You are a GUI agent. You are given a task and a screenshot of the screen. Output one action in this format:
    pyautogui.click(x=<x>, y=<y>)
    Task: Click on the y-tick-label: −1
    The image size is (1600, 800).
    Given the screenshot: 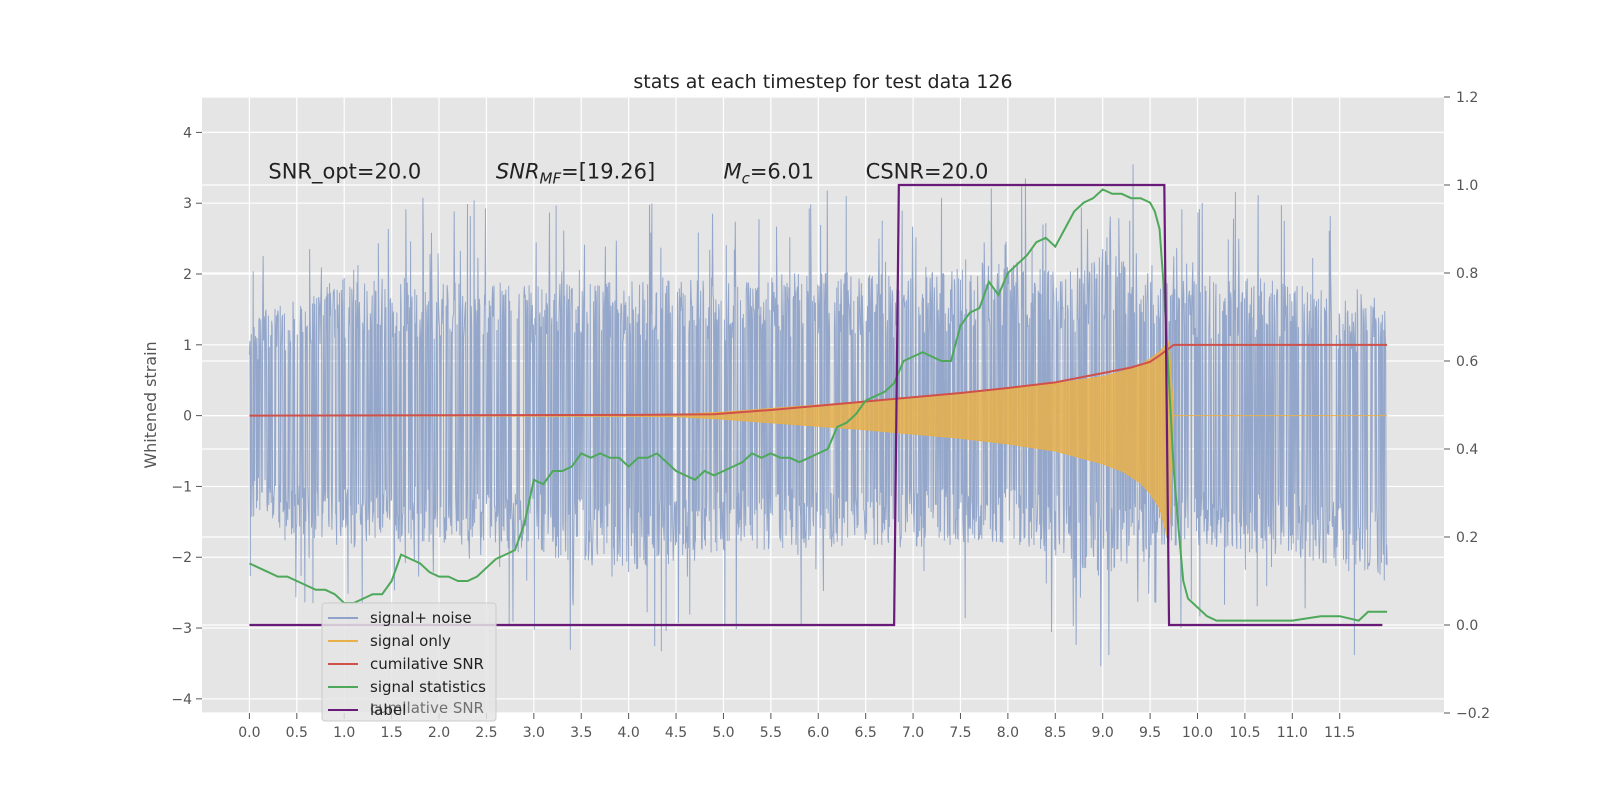 What is the action you would take?
    pyautogui.click(x=181, y=487)
    